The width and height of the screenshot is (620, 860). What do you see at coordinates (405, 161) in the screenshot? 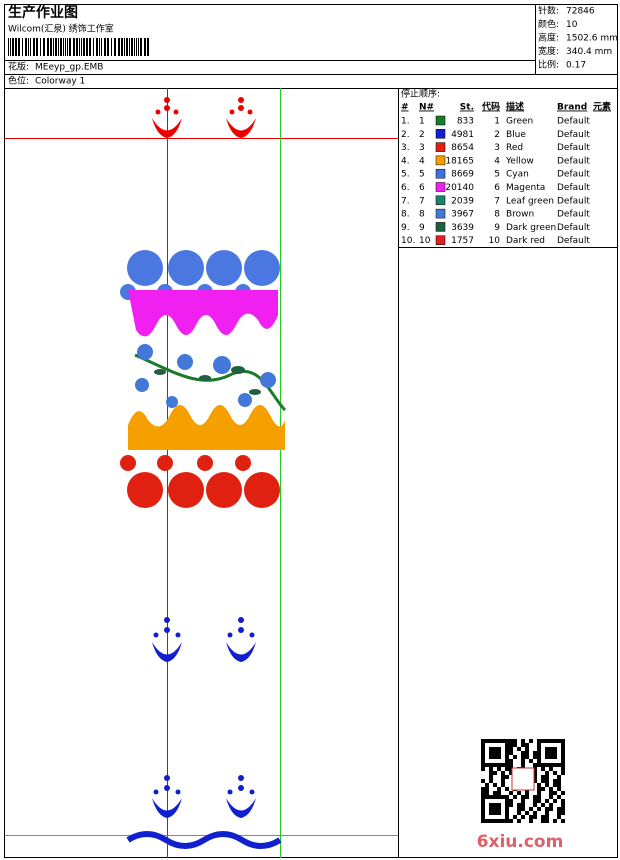
I see `row-index: 4.` at bounding box center [405, 161].